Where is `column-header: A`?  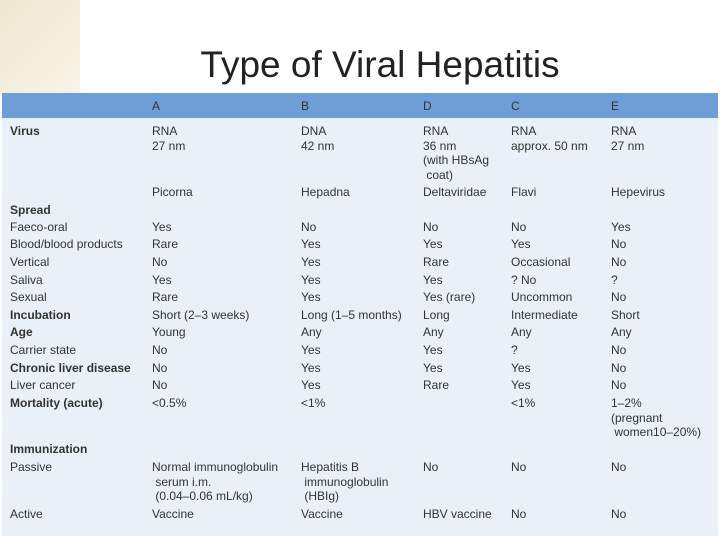 column-header: A is located at coordinates (156, 106).